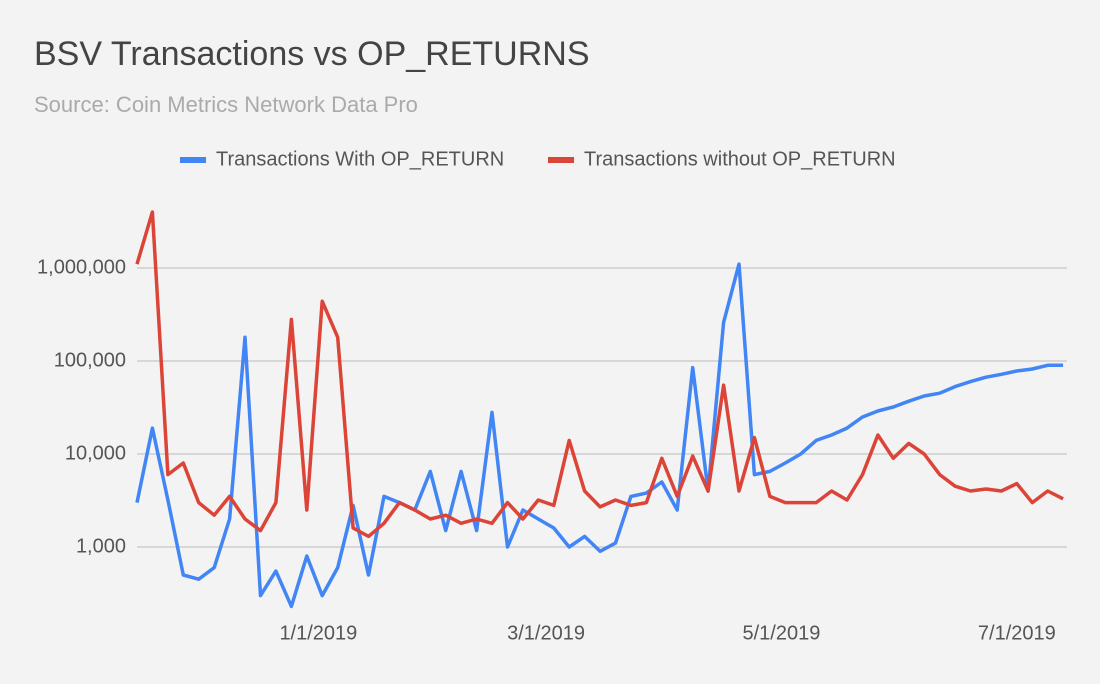  What do you see at coordinates (101, 546) in the screenshot?
I see `y-tick-label: 1,000` at bounding box center [101, 546].